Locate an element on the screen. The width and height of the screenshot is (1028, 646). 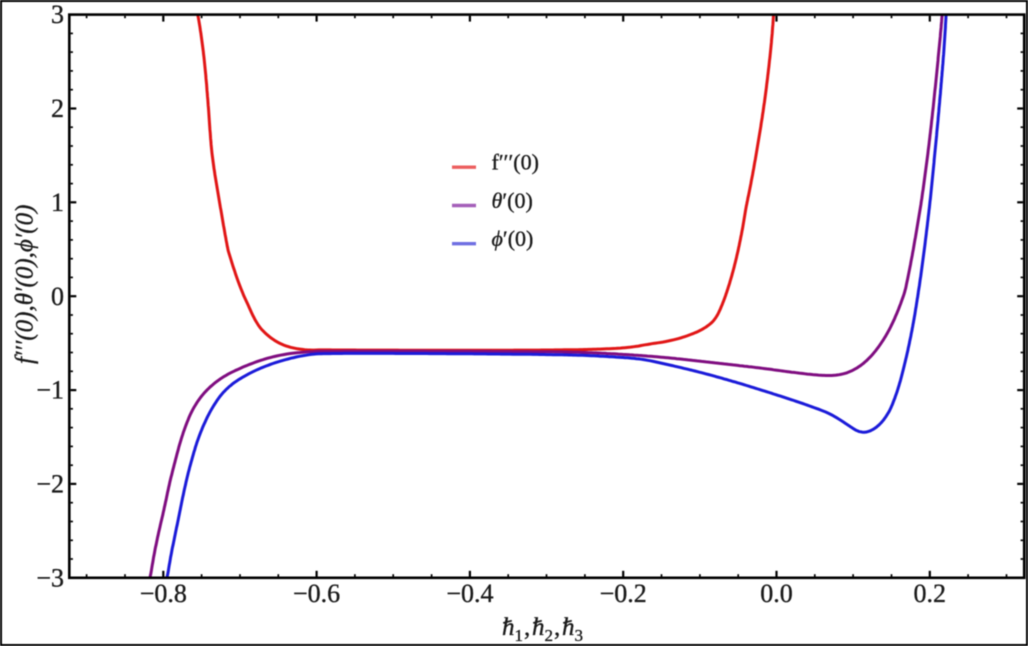
svg-text: −0.2 is located at coordinates (623, 593).